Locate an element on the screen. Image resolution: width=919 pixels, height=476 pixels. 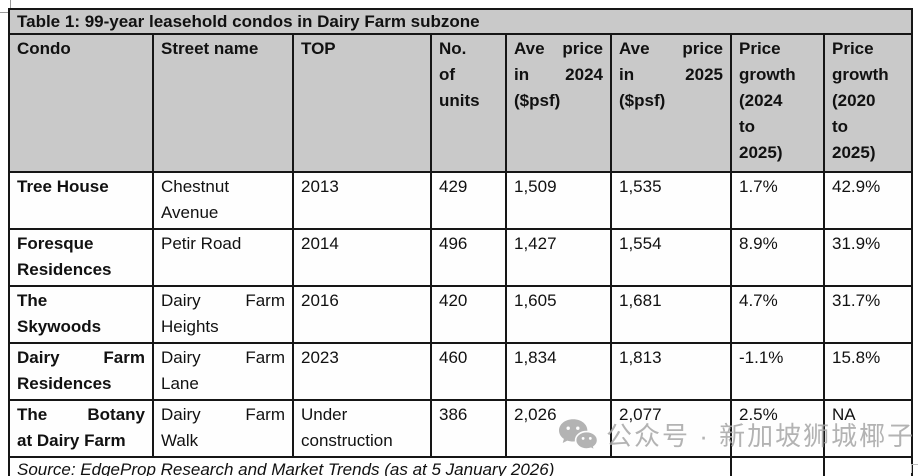
cell-price-growth-2024-2025: 2.5% is located at coordinates (777, 428).